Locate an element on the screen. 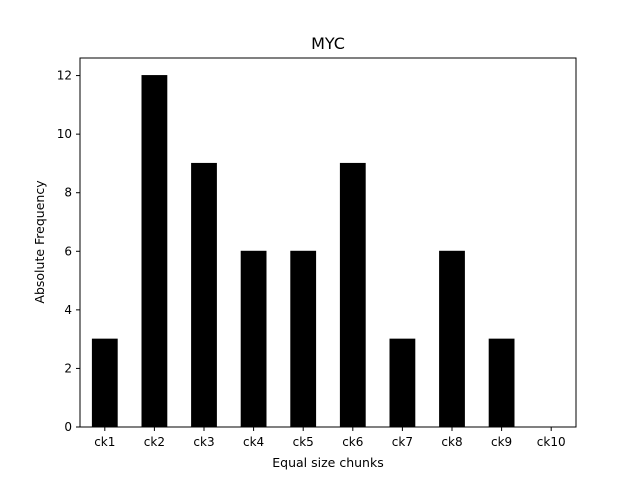 This screenshot has width=640, height=480. chart-title: MYC is located at coordinates (328, 43).